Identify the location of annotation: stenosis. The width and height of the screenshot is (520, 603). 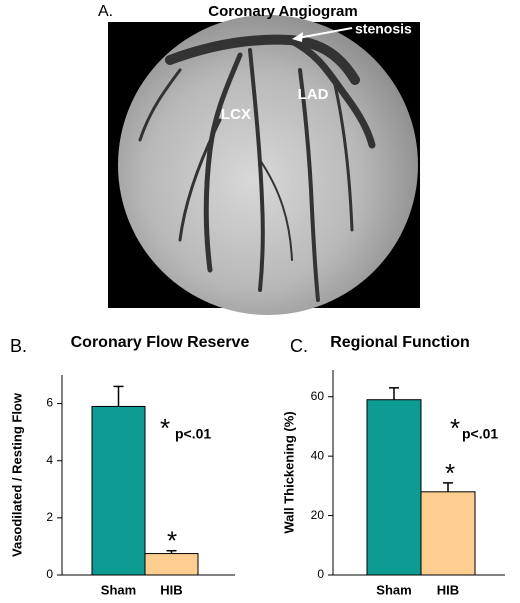
(383, 29).